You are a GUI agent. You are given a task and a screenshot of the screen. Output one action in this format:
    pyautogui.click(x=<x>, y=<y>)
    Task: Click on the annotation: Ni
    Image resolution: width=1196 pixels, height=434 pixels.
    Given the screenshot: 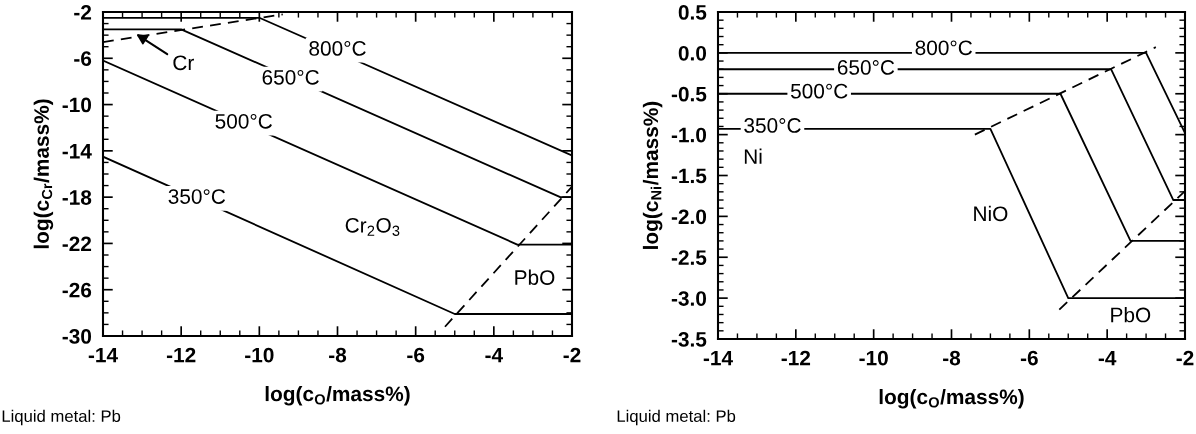 What is the action you would take?
    pyautogui.click(x=753, y=156)
    